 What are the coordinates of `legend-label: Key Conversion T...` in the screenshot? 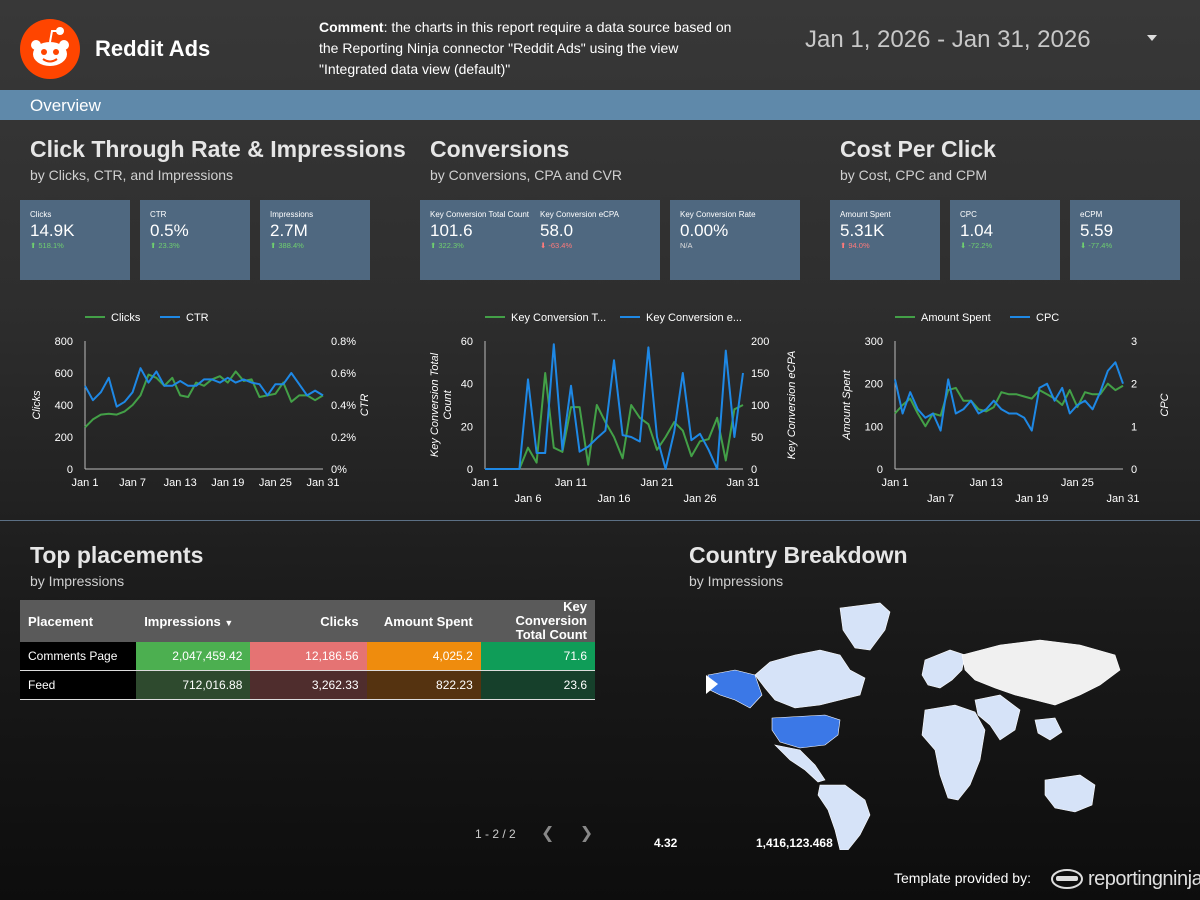 It's located at (558, 318).